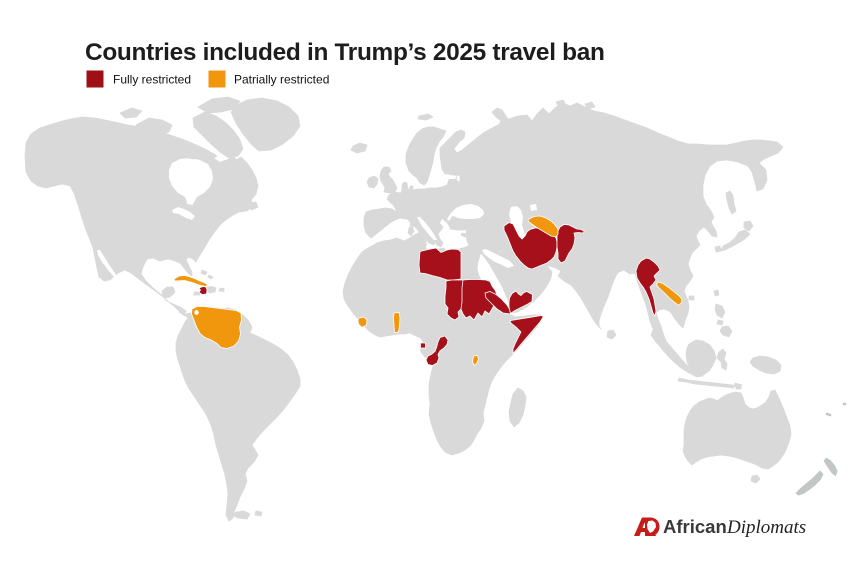 This screenshot has height=573, width=860. I want to click on svg-text: African, so click(695, 526).